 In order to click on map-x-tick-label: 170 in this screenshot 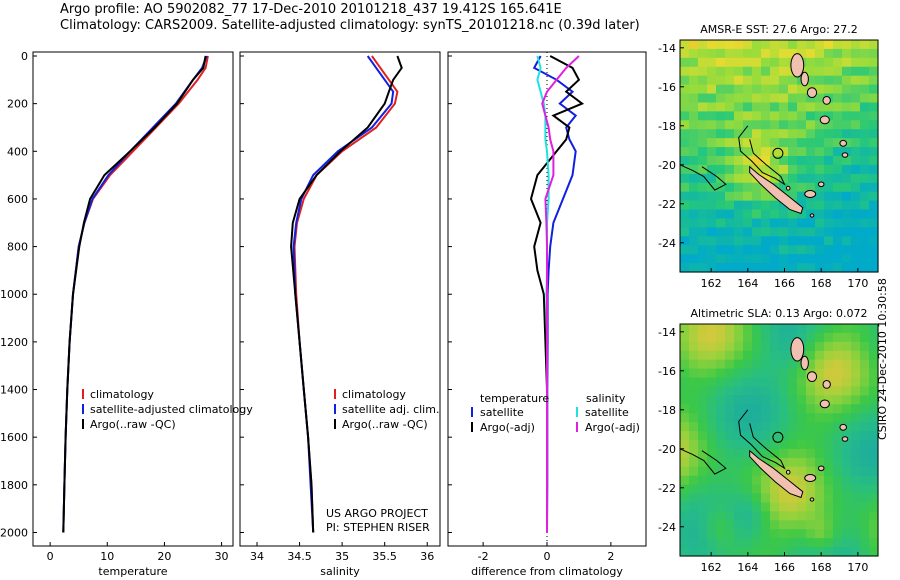, I will do `click(857, 283)`.